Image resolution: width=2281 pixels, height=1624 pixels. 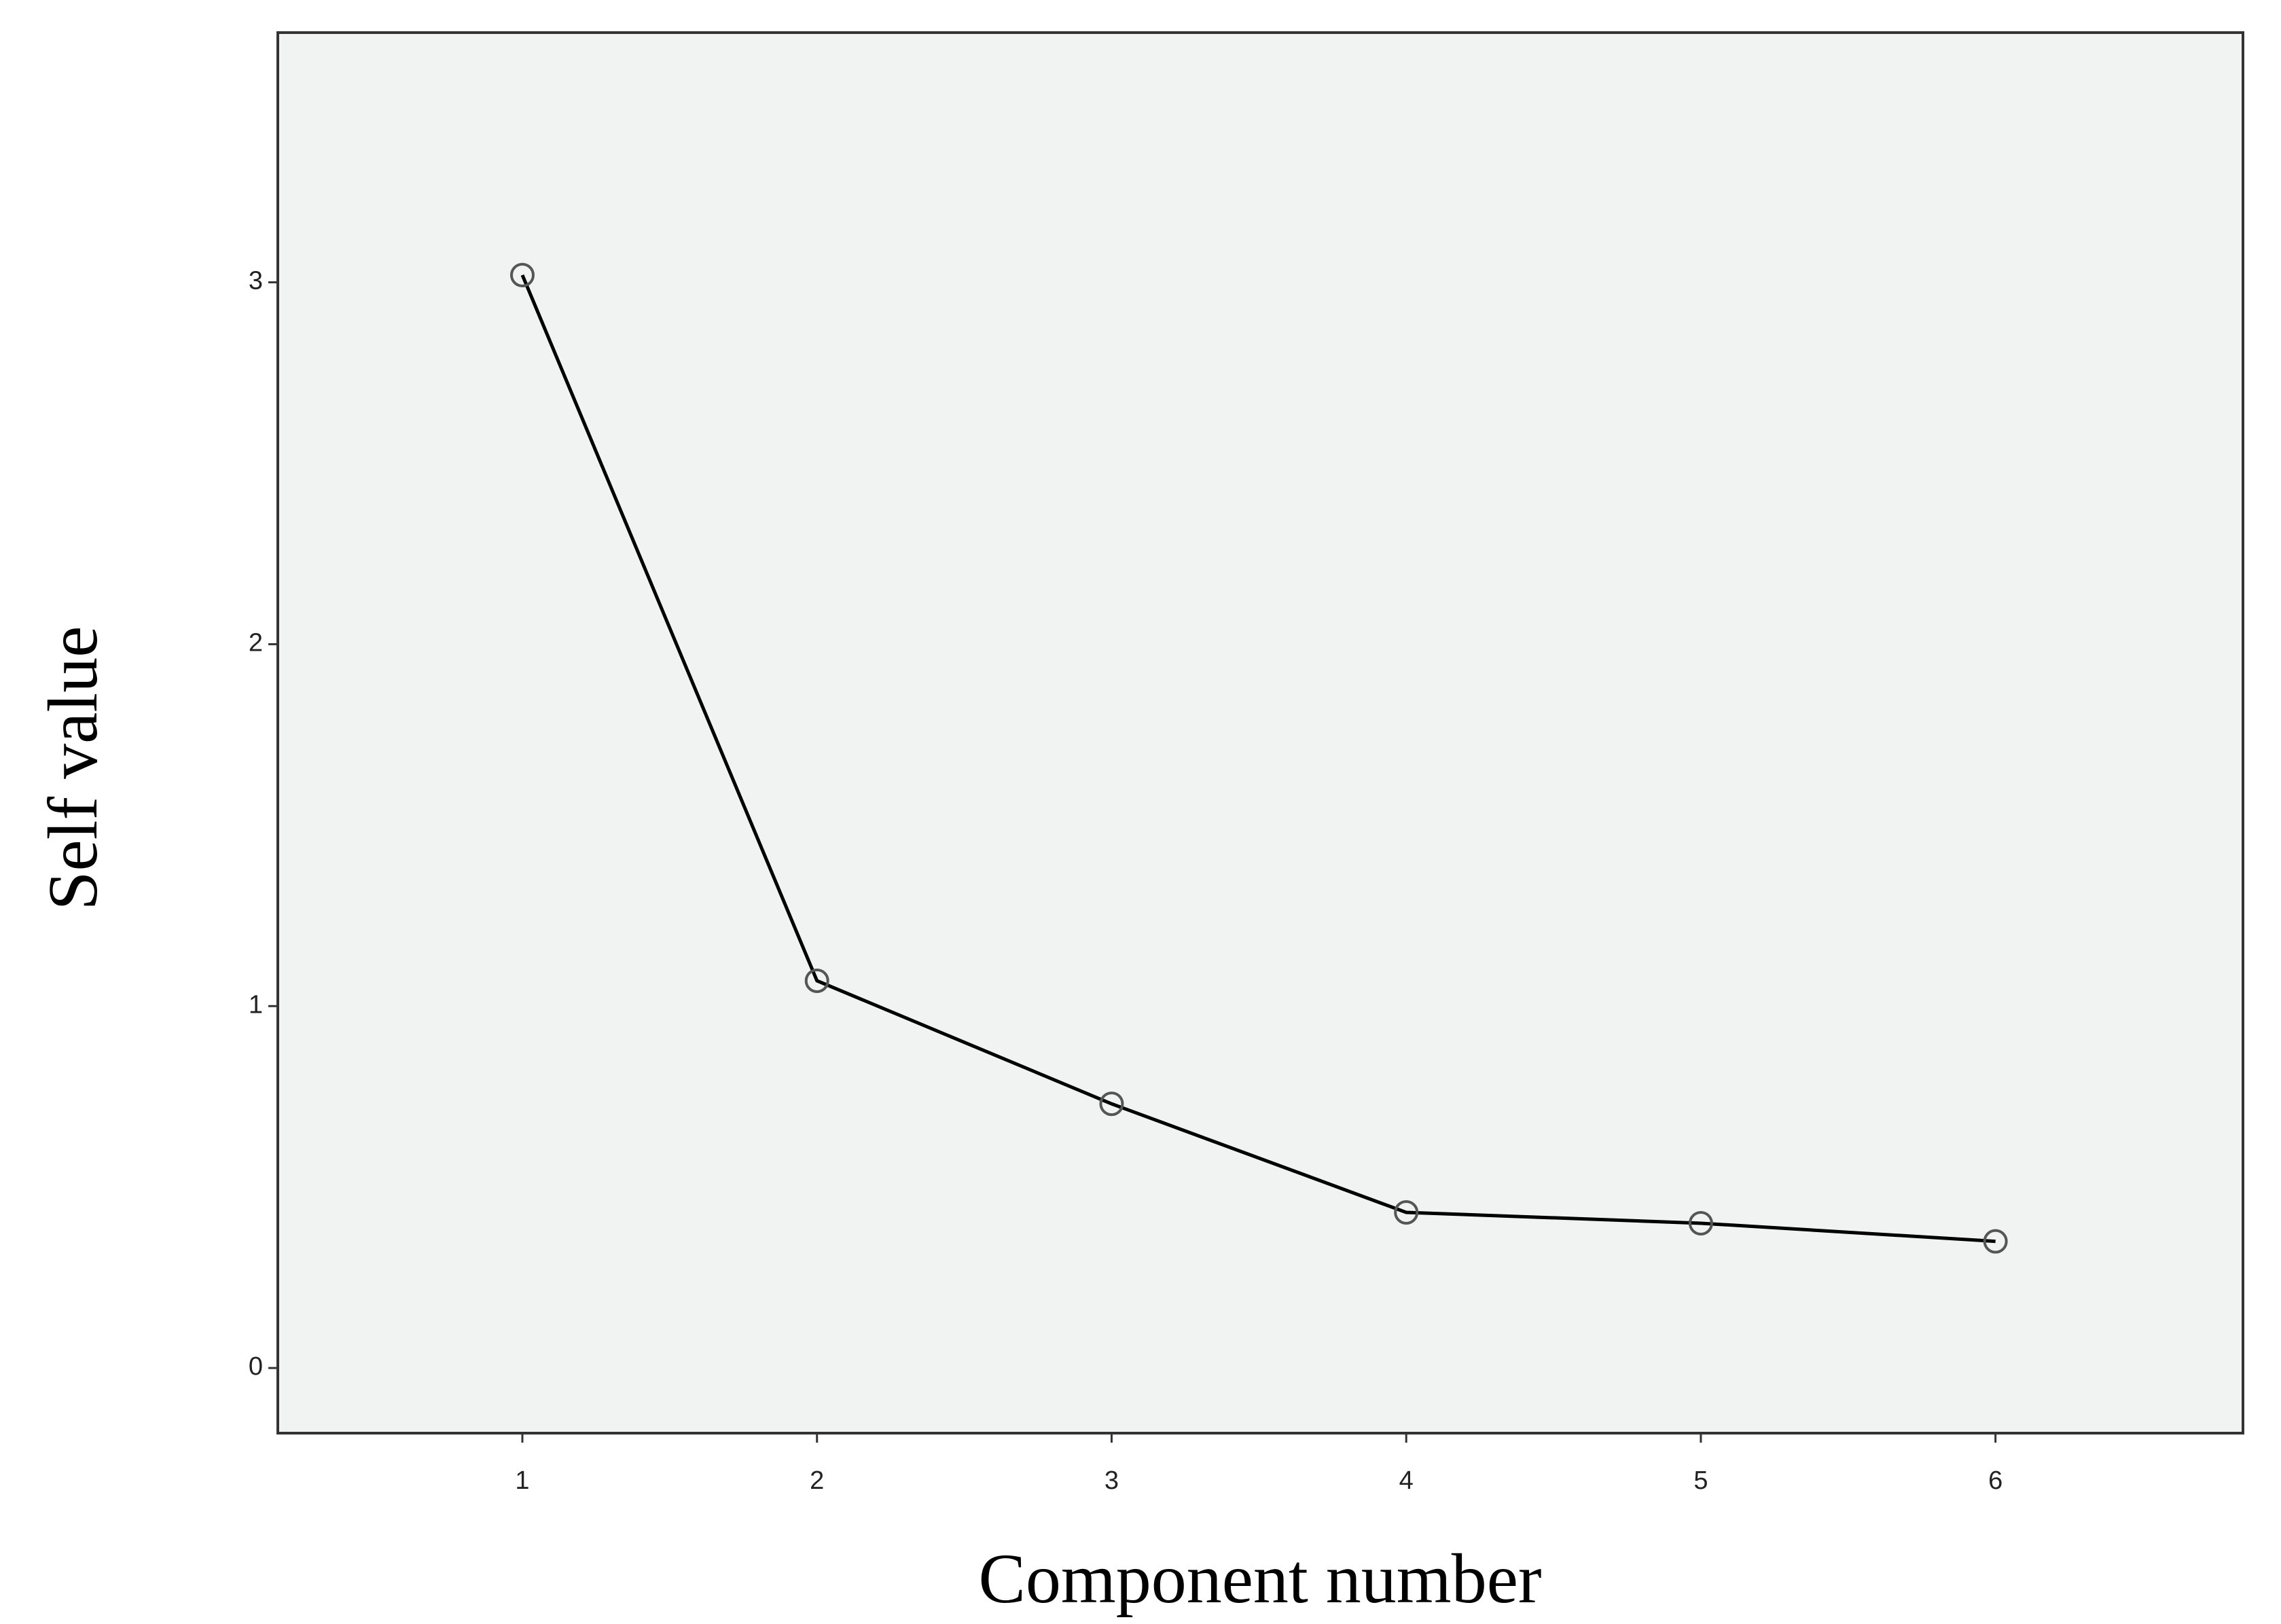 I want to click on y-axis-title: Self value, so click(x=73, y=768).